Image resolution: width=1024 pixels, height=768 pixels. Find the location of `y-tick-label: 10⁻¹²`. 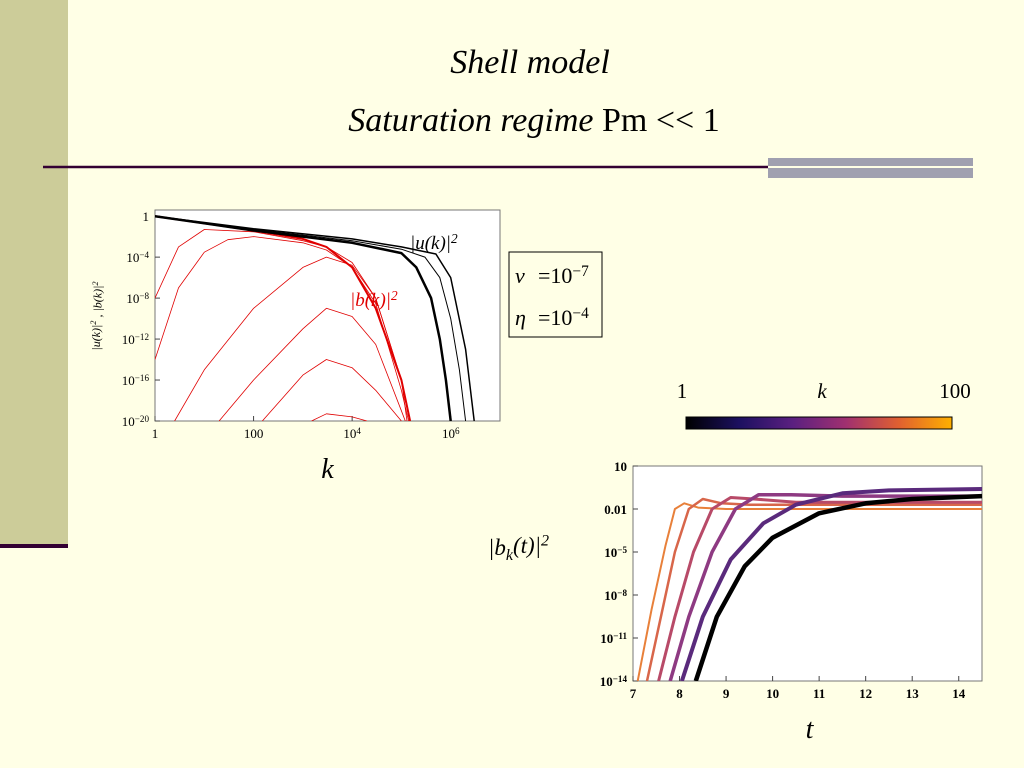

y-tick-label: 10⁻¹² is located at coordinates (136, 339).